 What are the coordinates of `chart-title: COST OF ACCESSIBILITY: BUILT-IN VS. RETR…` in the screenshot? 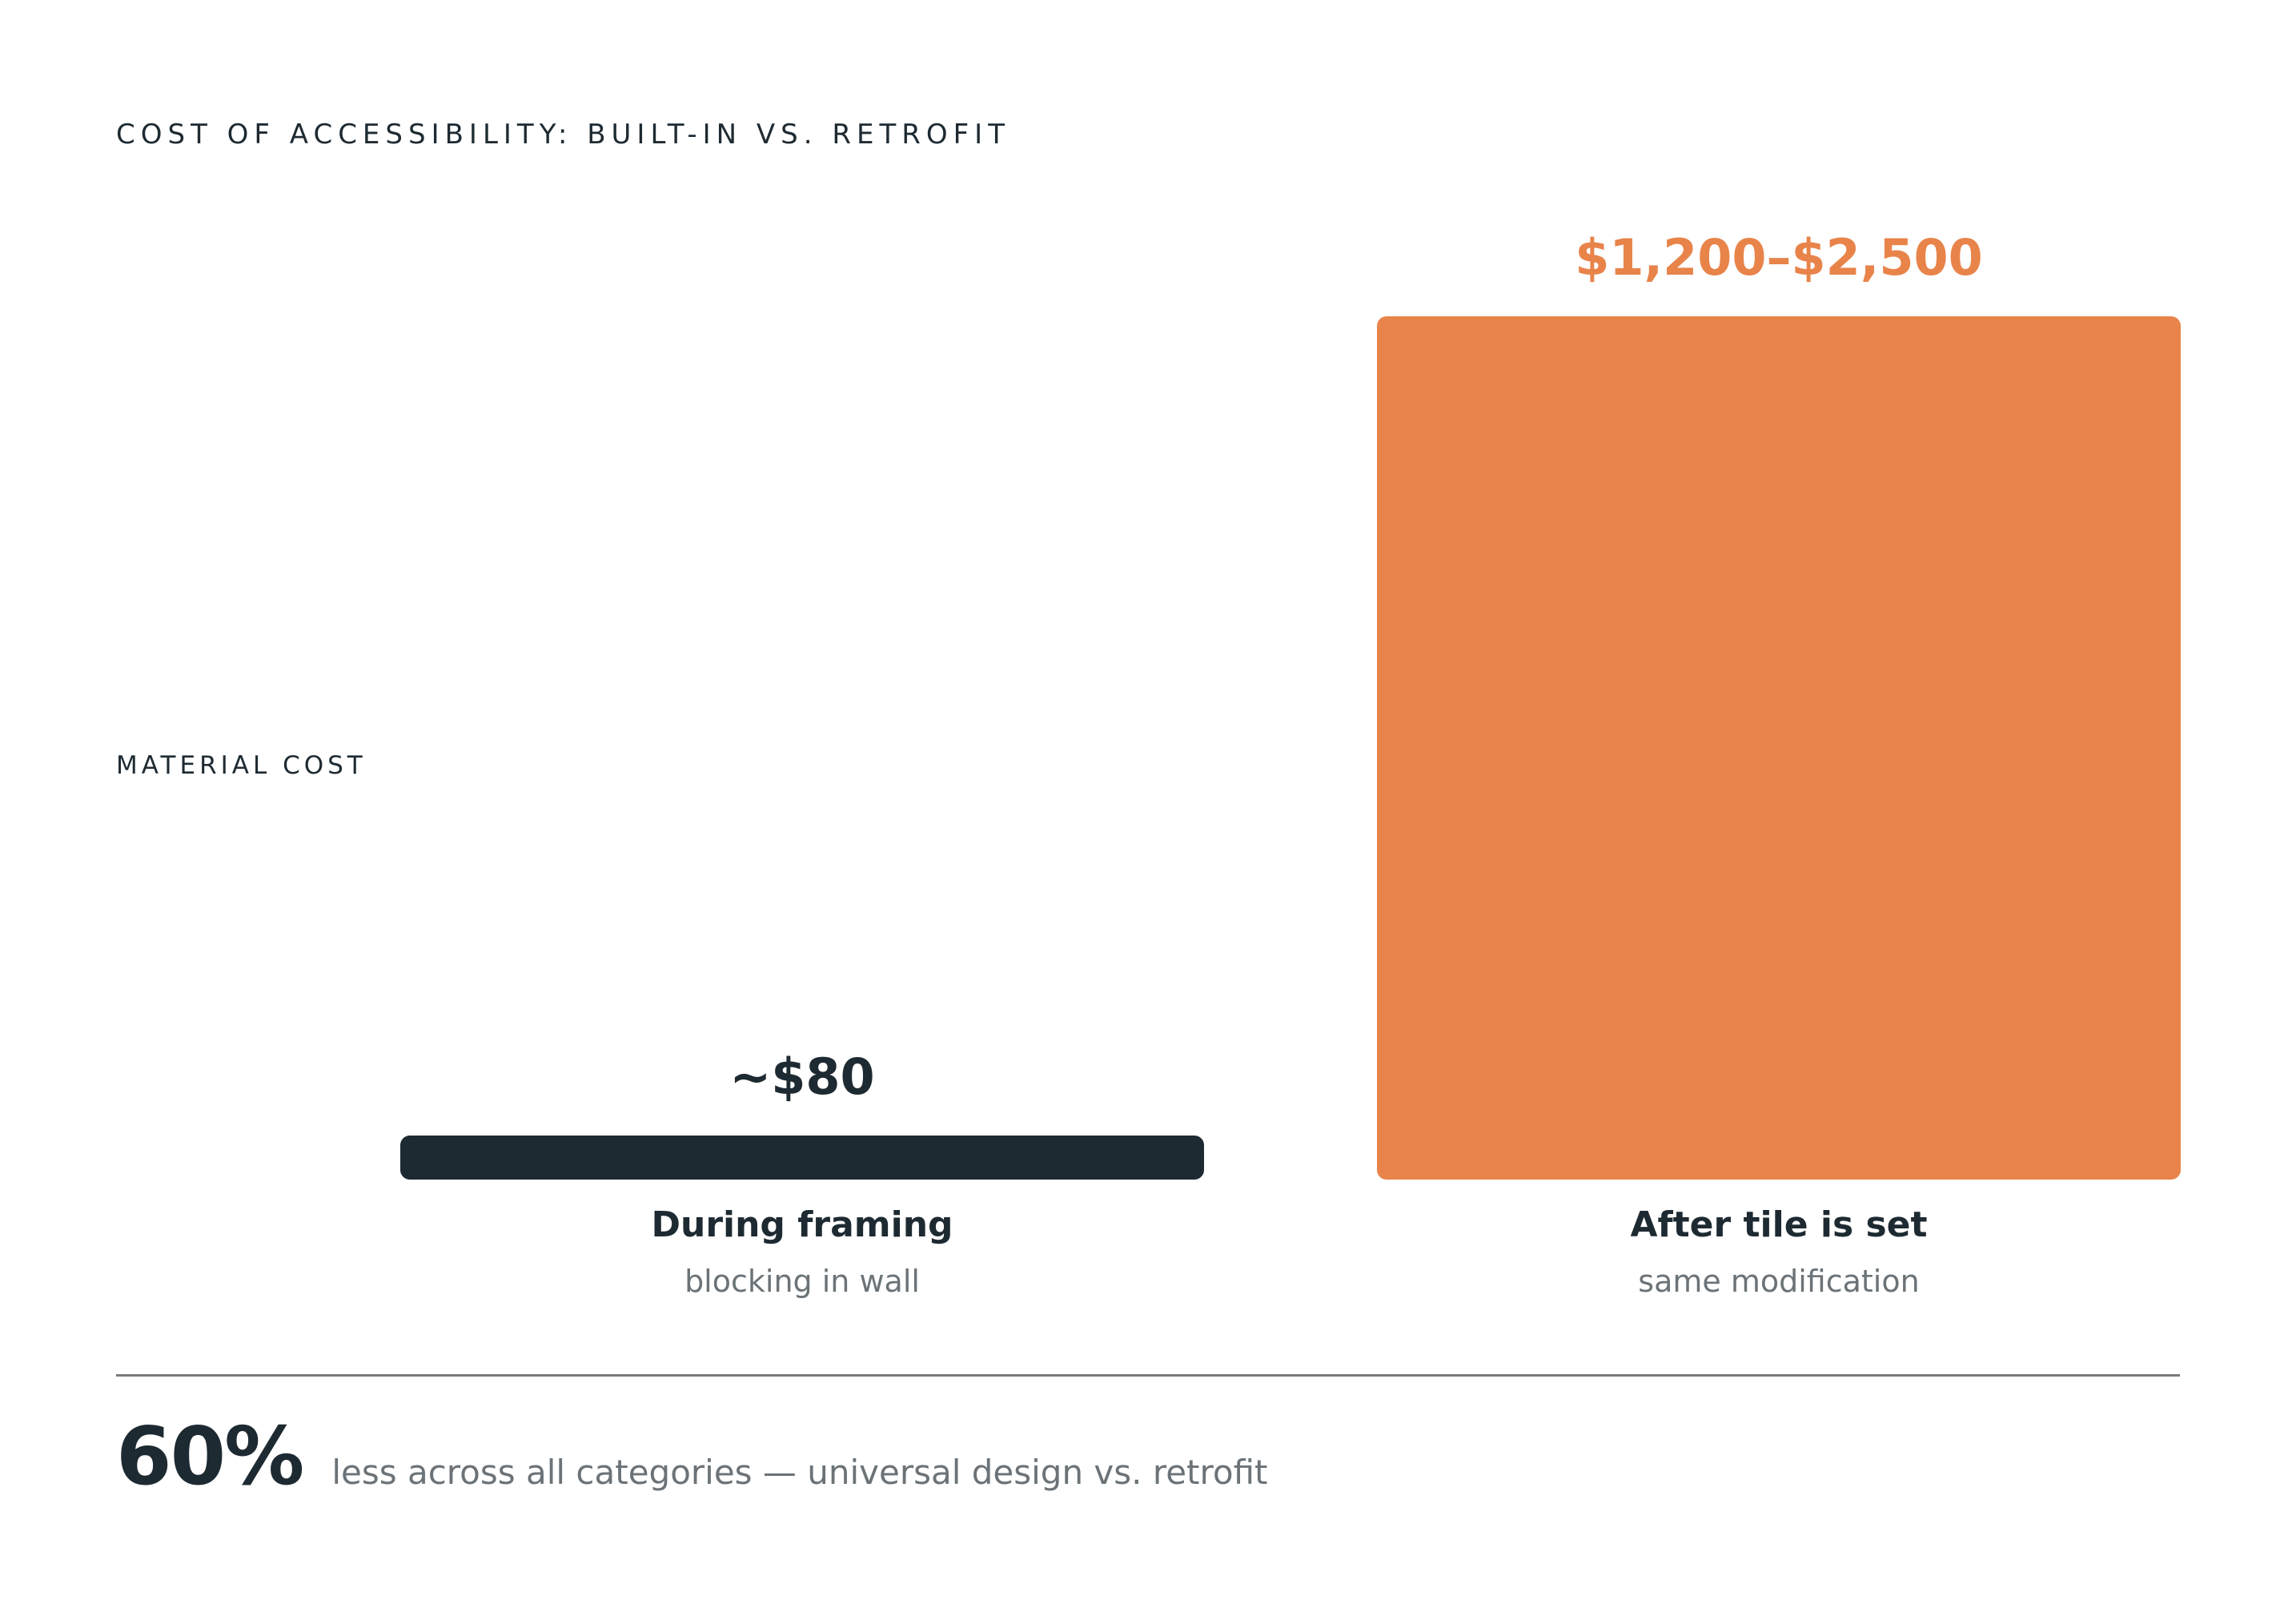 It's located at (563, 135).